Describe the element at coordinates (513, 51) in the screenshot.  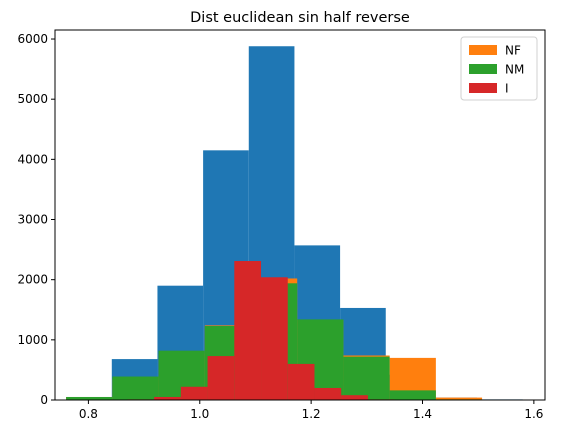
I see `legend-label: NF` at that location.